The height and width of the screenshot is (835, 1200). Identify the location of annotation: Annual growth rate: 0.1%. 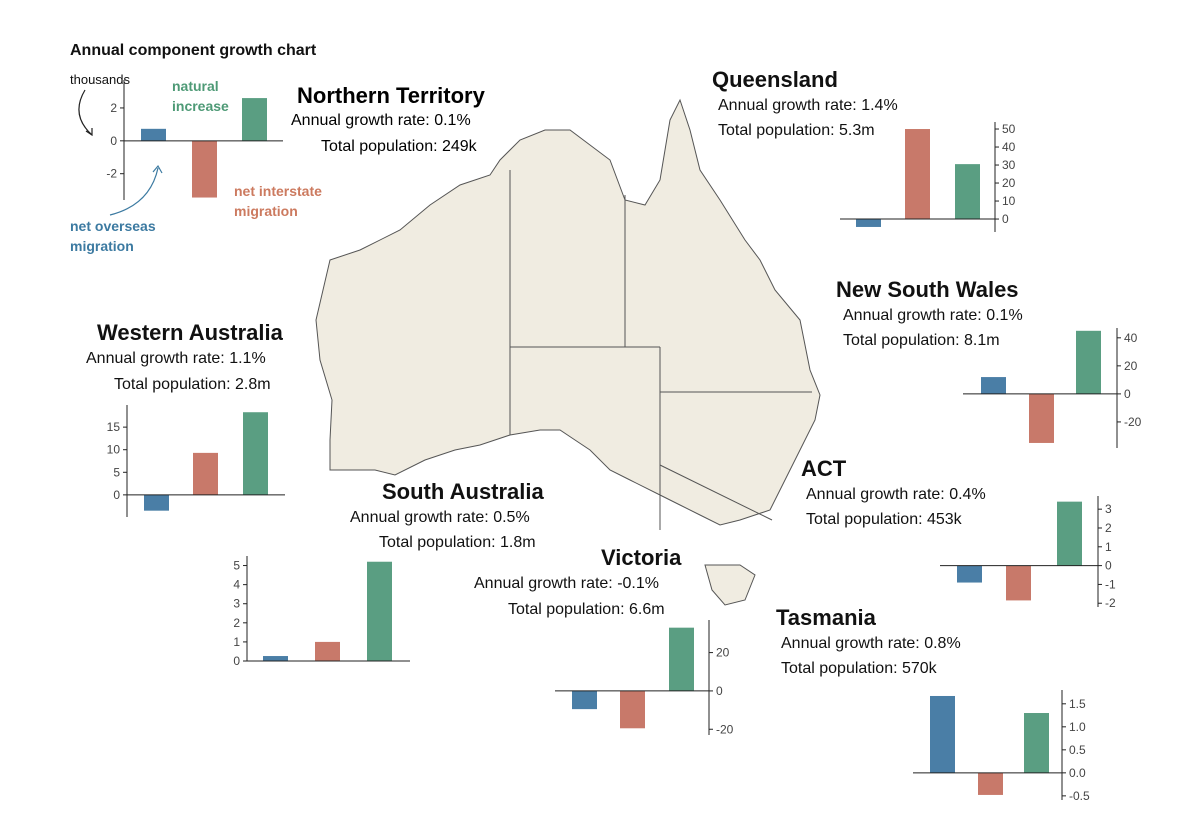
(933, 315).